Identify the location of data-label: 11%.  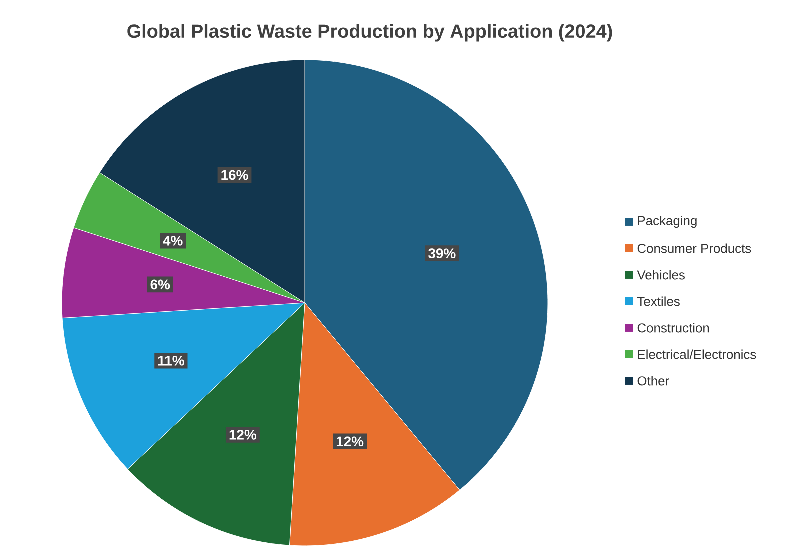
(171, 361).